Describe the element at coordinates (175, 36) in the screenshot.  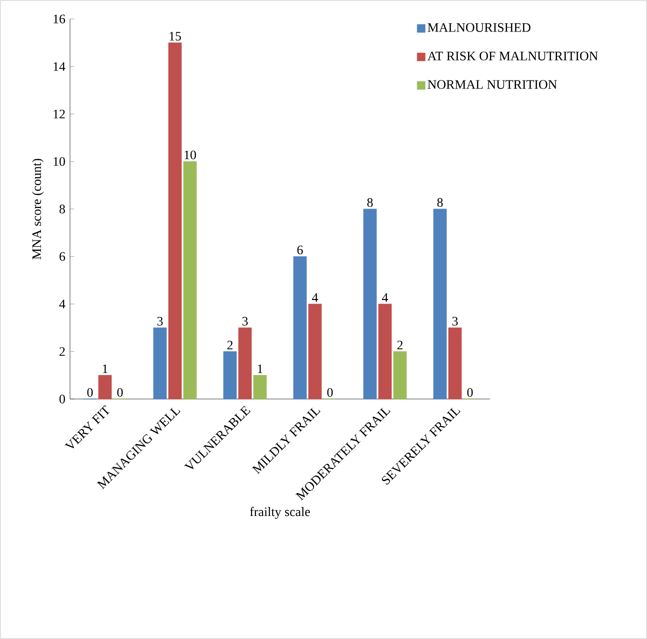
I see `data-label: 15` at that location.